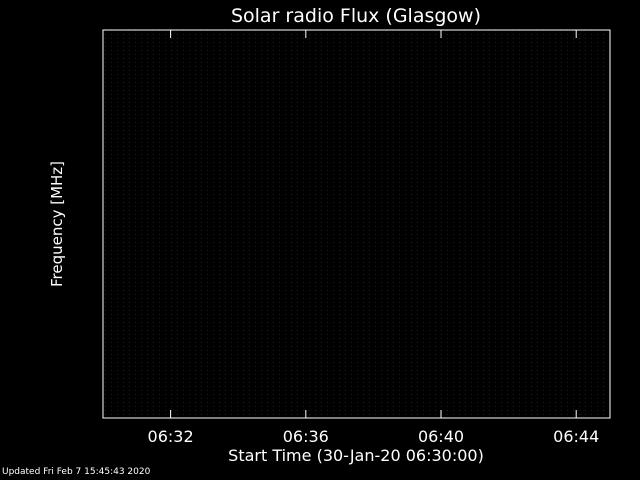  Describe the element at coordinates (57, 224) in the screenshot. I see `y-axis-label: Frequency [MHz]` at that location.